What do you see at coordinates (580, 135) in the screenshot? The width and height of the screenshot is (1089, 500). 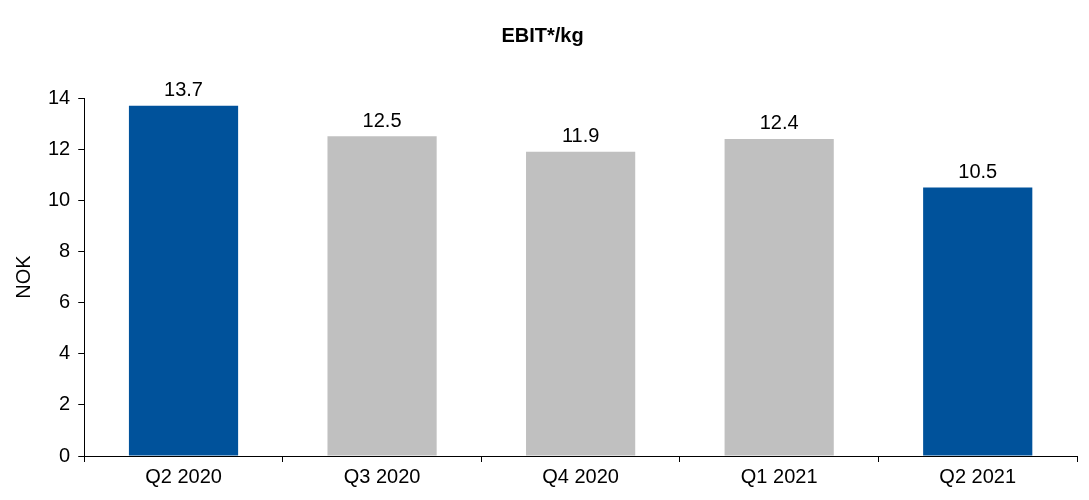 I see `data-label: 11.9` at bounding box center [580, 135].